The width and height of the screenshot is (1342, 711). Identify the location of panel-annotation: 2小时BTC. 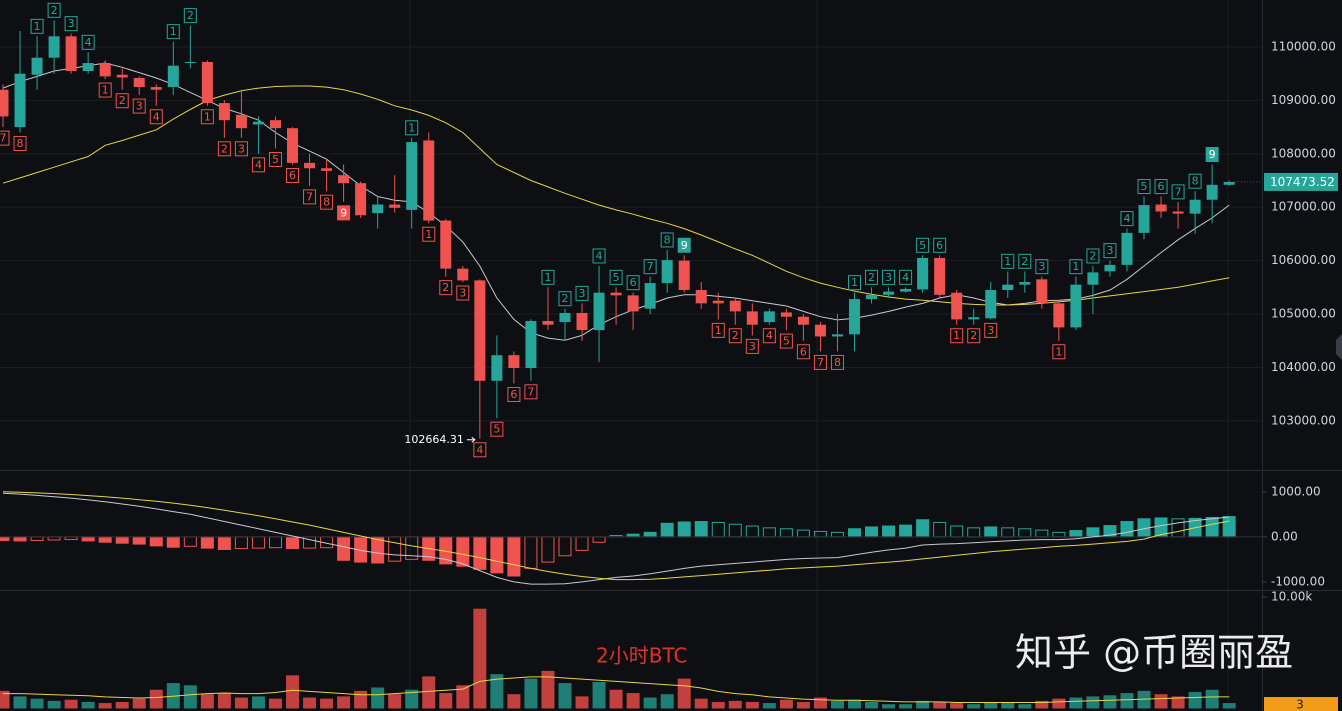
(641, 656).